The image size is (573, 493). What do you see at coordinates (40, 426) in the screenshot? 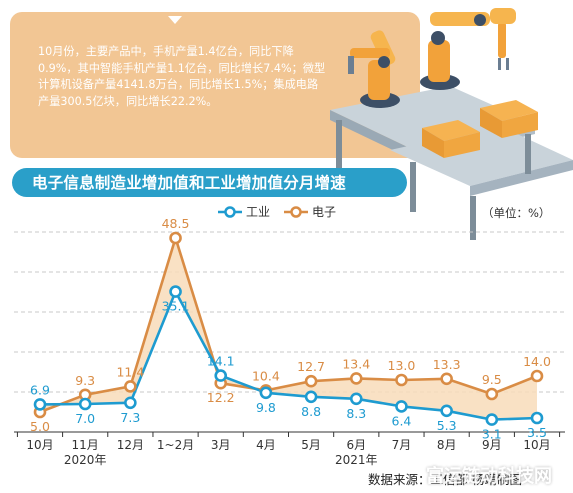
I see `data-label-electronics: 5.0` at bounding box center [40, 426].